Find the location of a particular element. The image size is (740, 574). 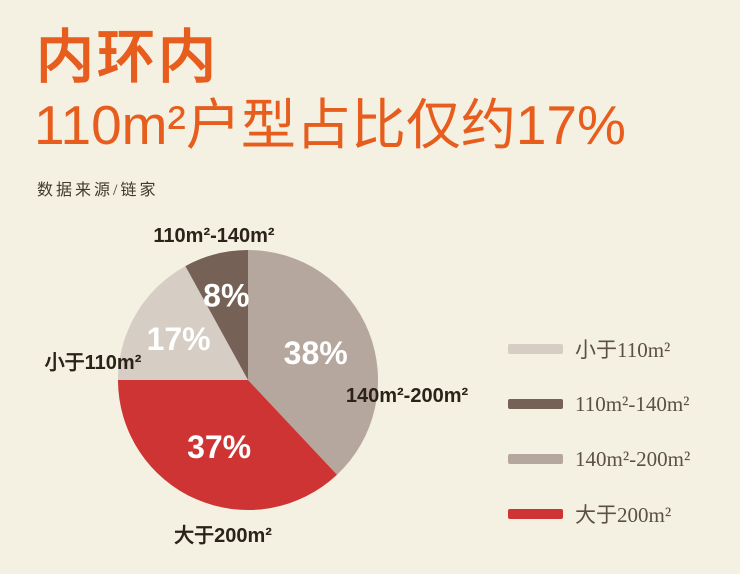

slice-label-110-140: 110m²-140m² is located at coordinates (214, 236).